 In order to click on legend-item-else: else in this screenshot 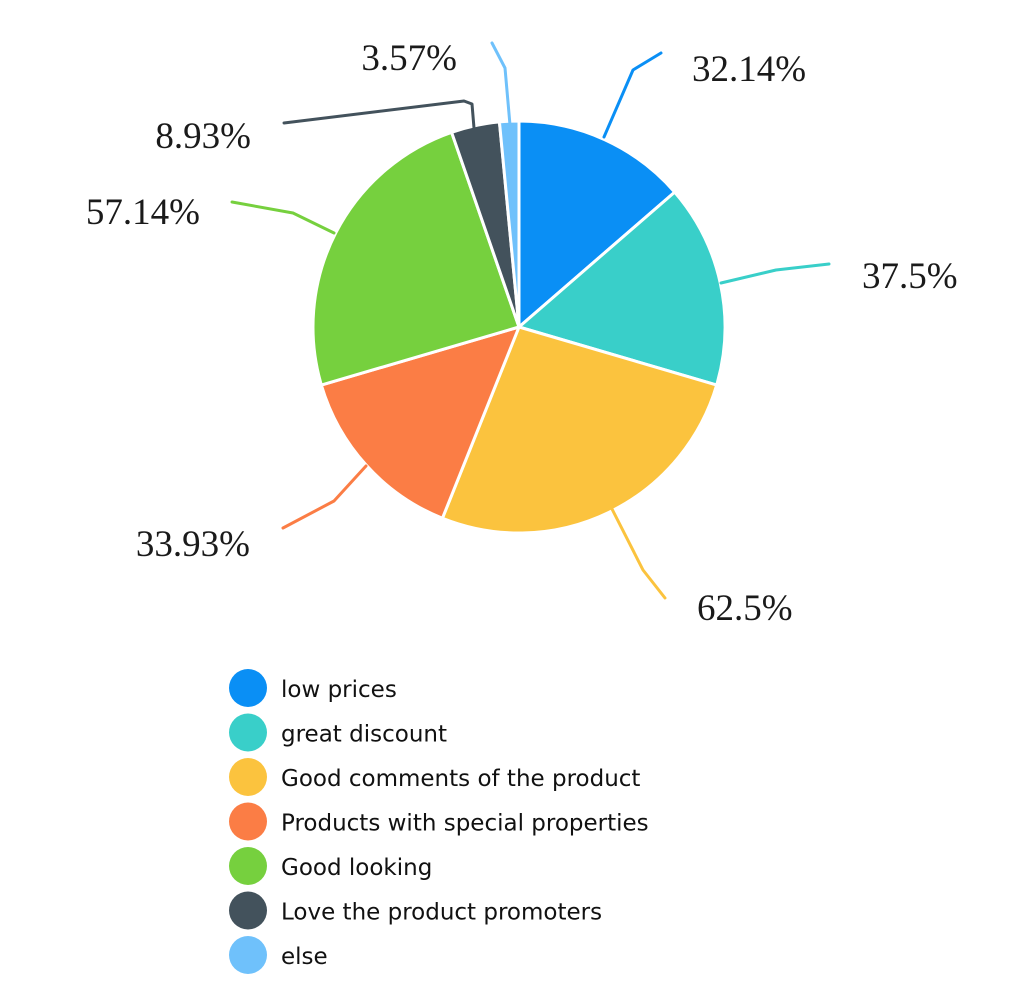, I will do `click(278, 955)`.